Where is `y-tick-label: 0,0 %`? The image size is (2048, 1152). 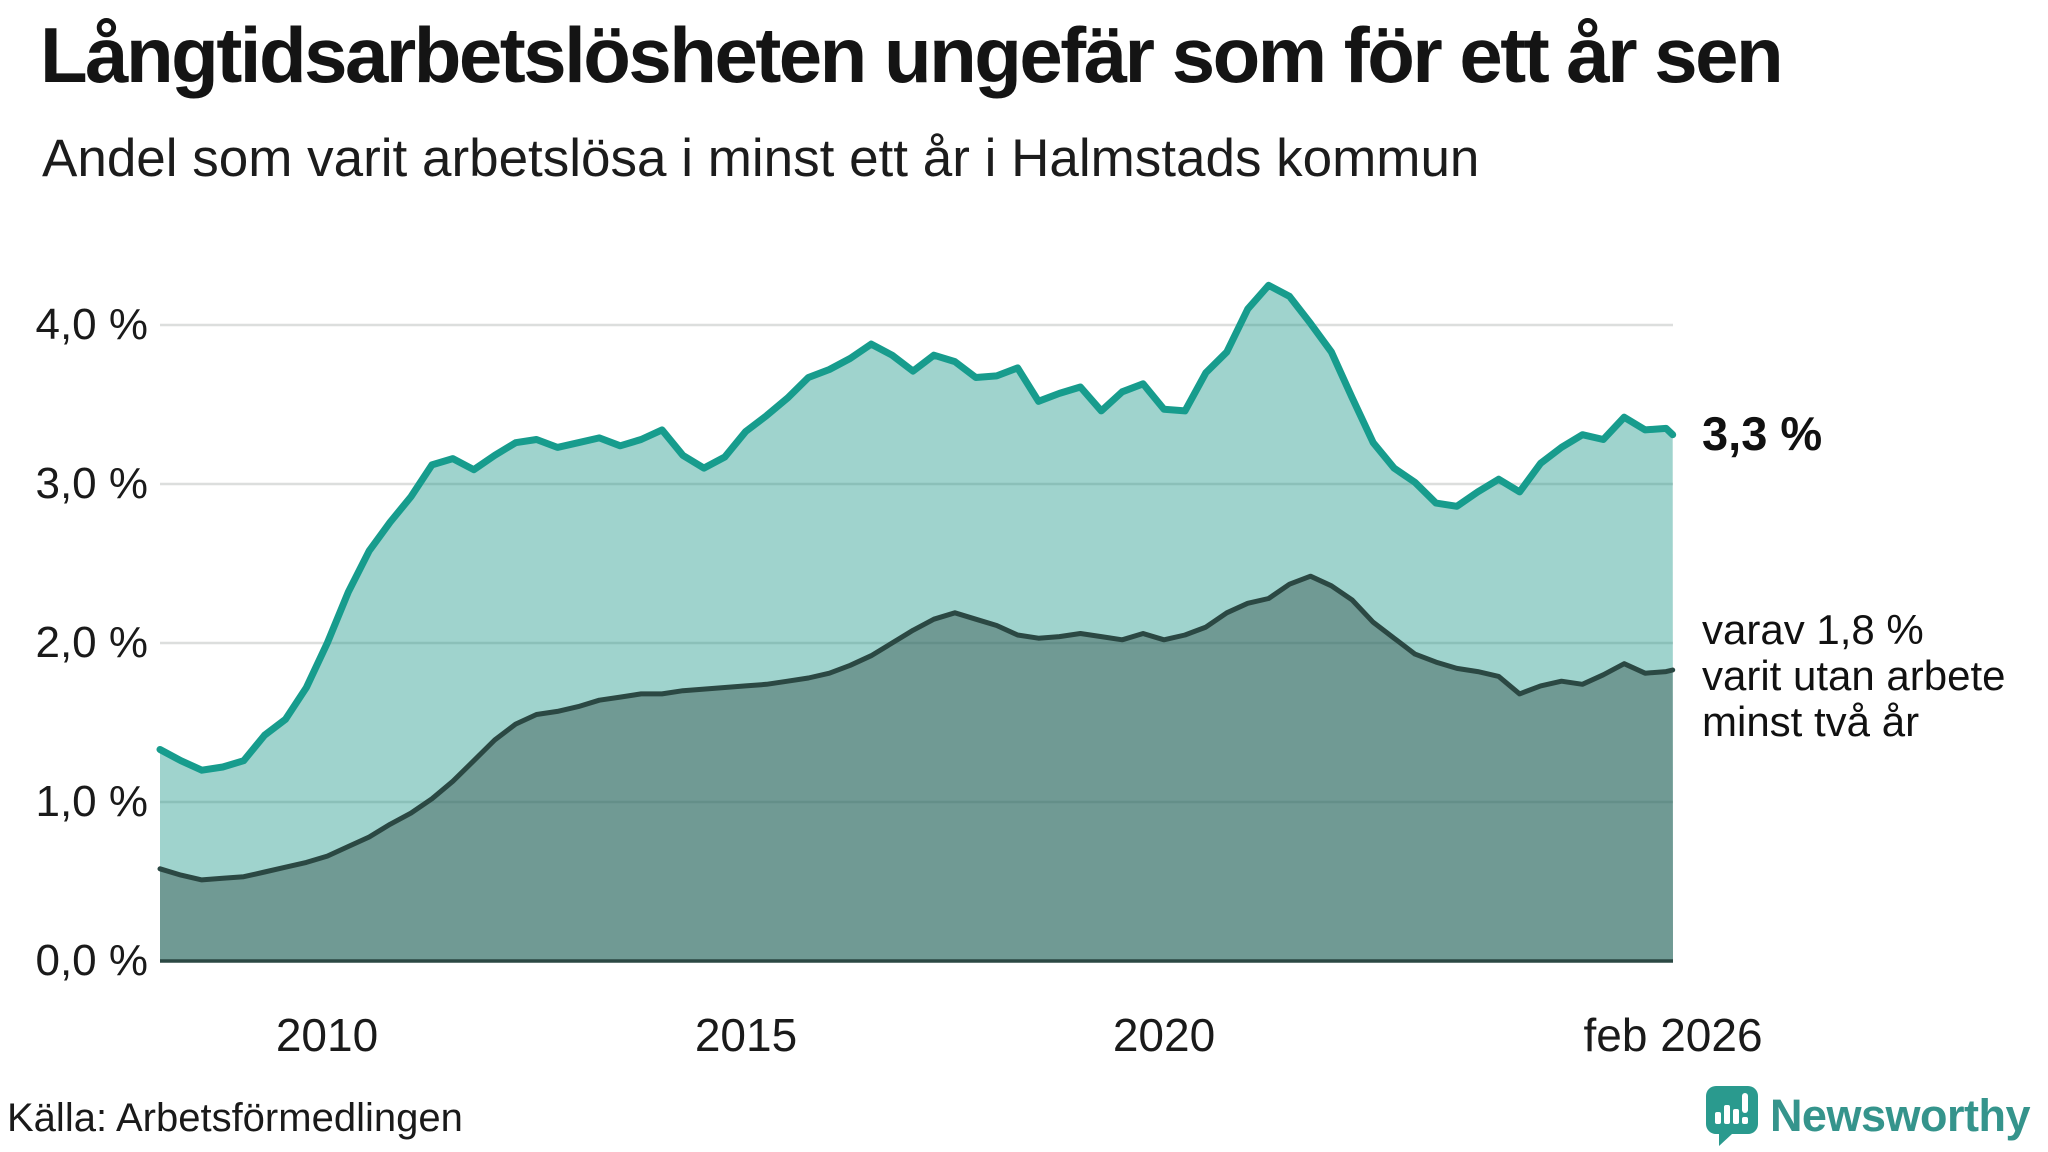 y-tick-label: 0,0 % is located at coordinates (91, 960).